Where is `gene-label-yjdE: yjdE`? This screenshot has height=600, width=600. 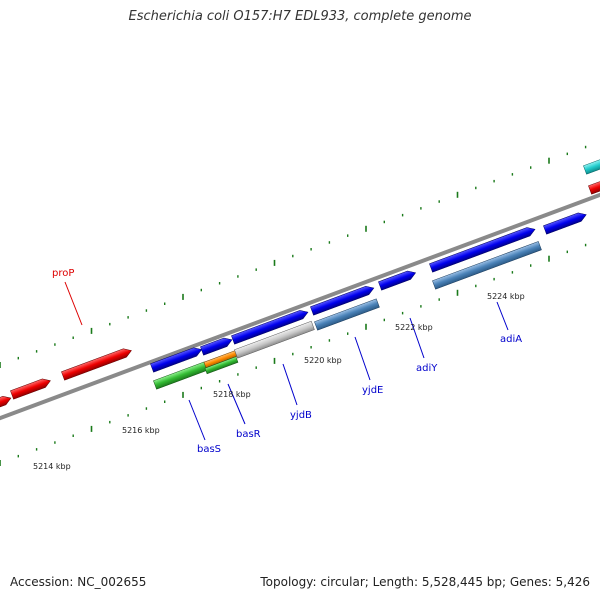
gene-label-yjdE: yjdE is located at coordinates (372, 390).